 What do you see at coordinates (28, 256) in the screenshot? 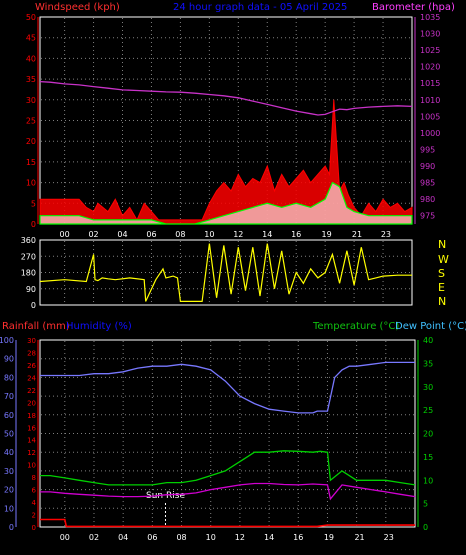
I see `left-axis-tick-label: 270` at bounding box center [28, 256].